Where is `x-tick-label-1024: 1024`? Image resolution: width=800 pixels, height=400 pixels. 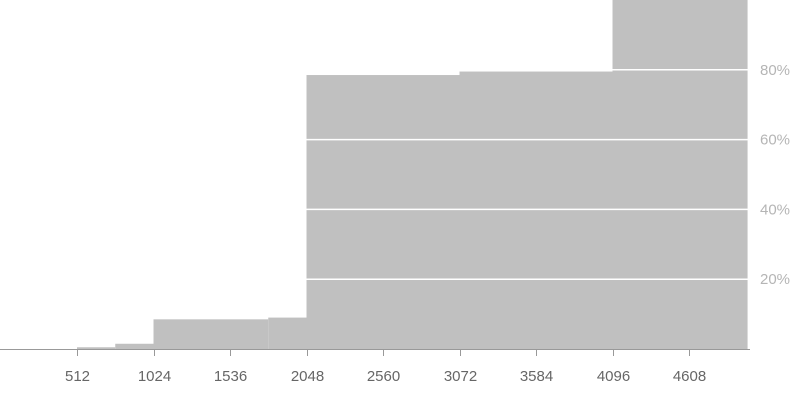
x-tick-label-1024: 1024 is located at coordinates (154, 376).